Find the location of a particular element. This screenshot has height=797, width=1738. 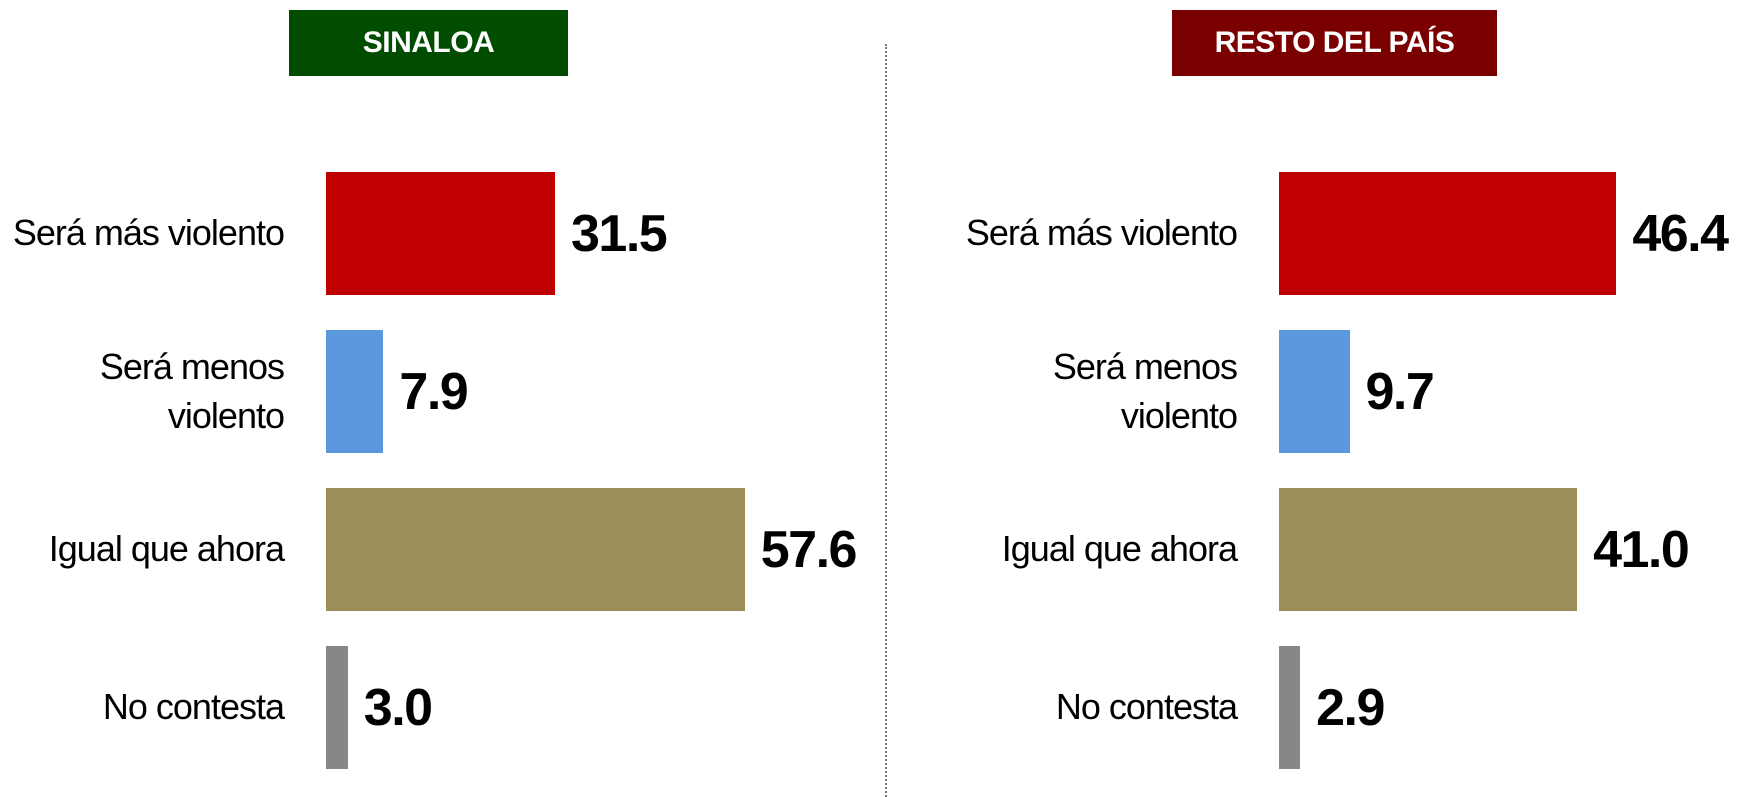

value-label: 57.6 is located at coordinates (809, 549).